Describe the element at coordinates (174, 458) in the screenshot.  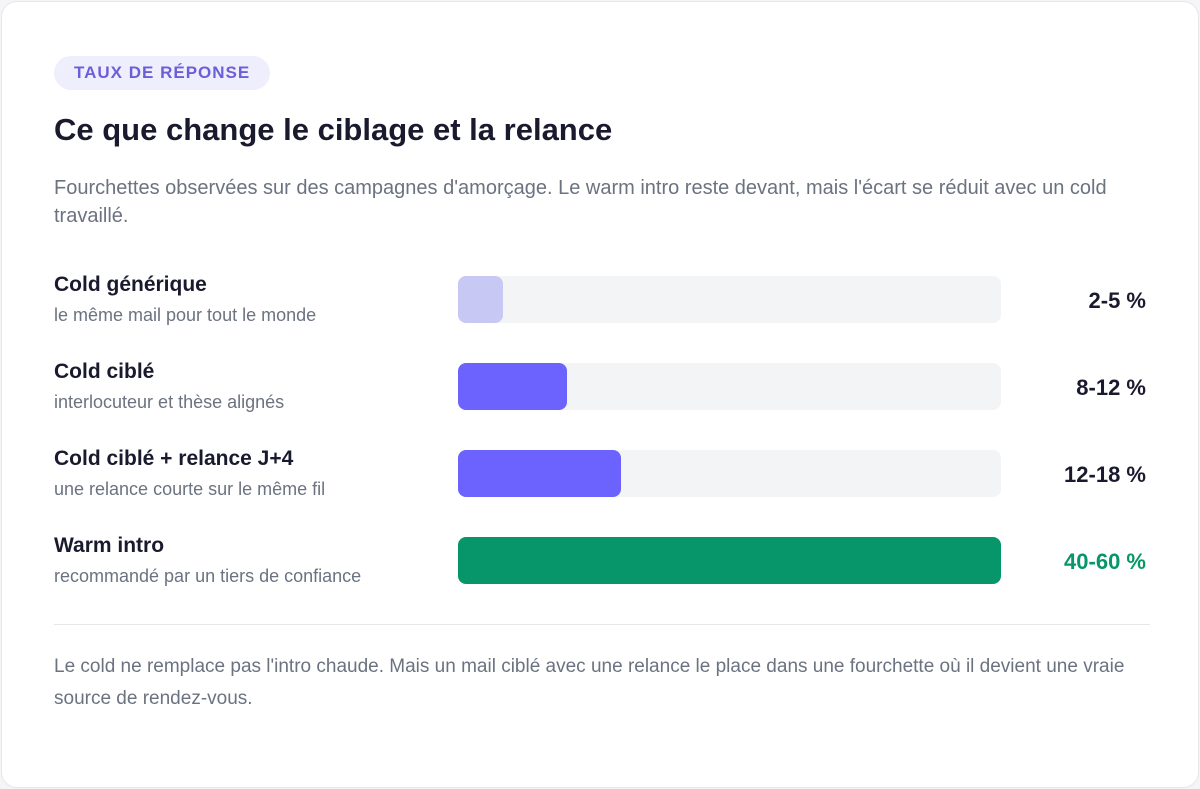
I see `category-label: Cold ciblé + relance J+4` at that location.